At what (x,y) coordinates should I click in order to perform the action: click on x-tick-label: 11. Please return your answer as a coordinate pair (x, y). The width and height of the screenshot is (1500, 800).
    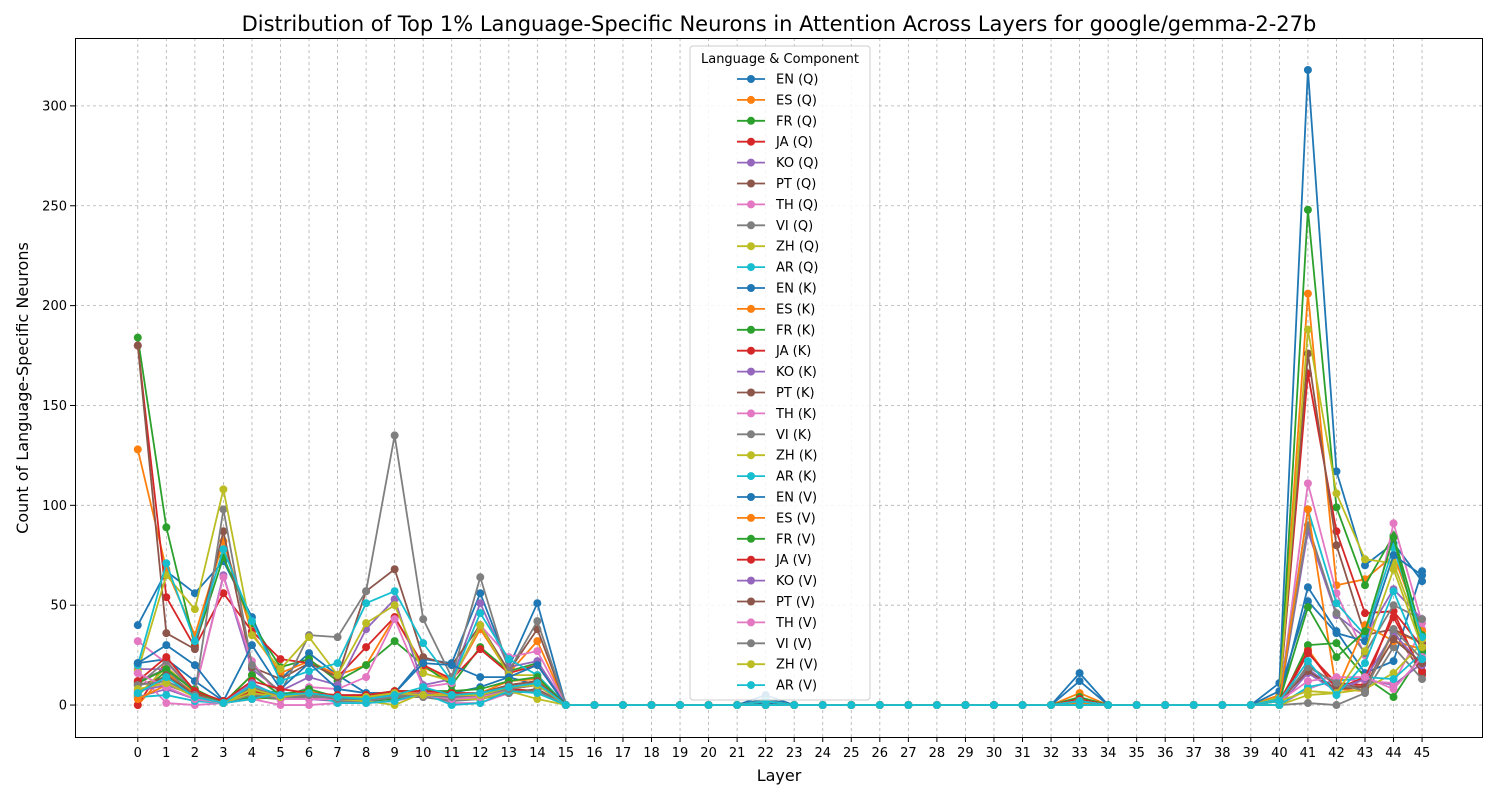
    Looking at the image, I should click on (451, 753).